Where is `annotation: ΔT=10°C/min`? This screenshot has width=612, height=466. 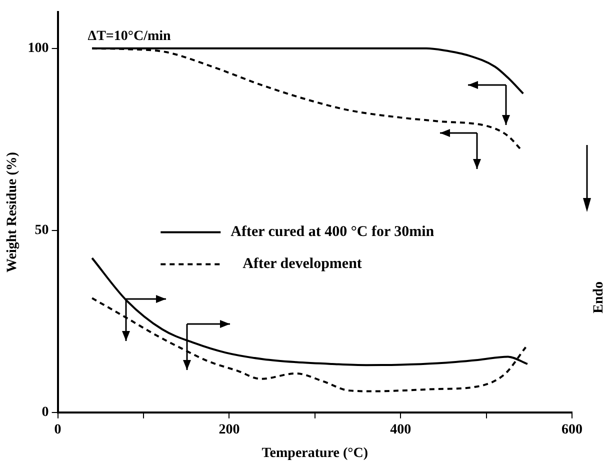 annotation: ΔT=10°C/min is located at coordinates (130, 36).